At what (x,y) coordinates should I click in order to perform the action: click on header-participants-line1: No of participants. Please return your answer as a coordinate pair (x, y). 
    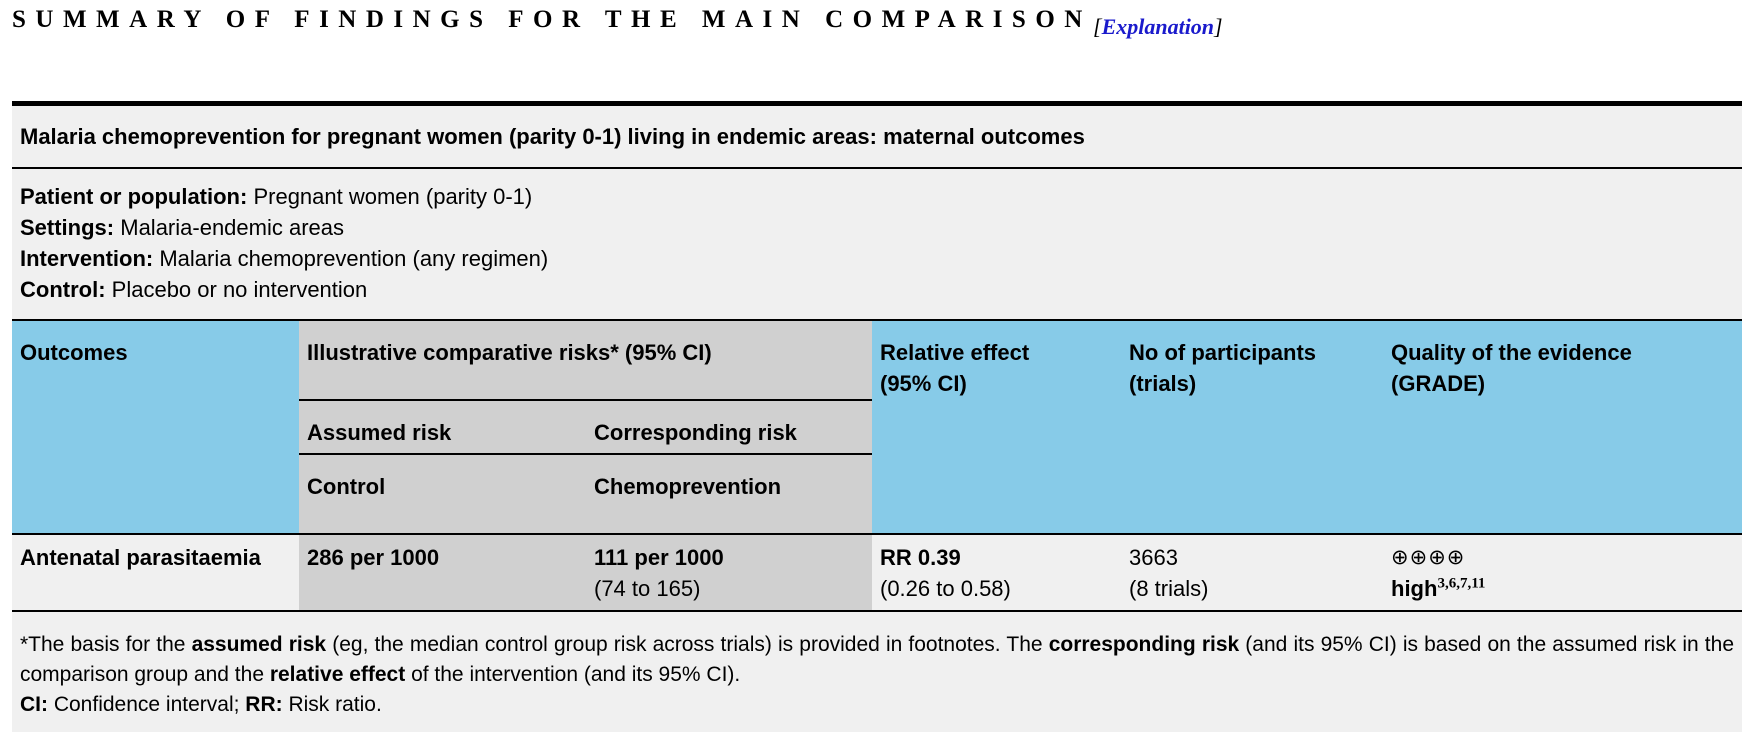
    Looking at the image, I should click on (1223, 352).